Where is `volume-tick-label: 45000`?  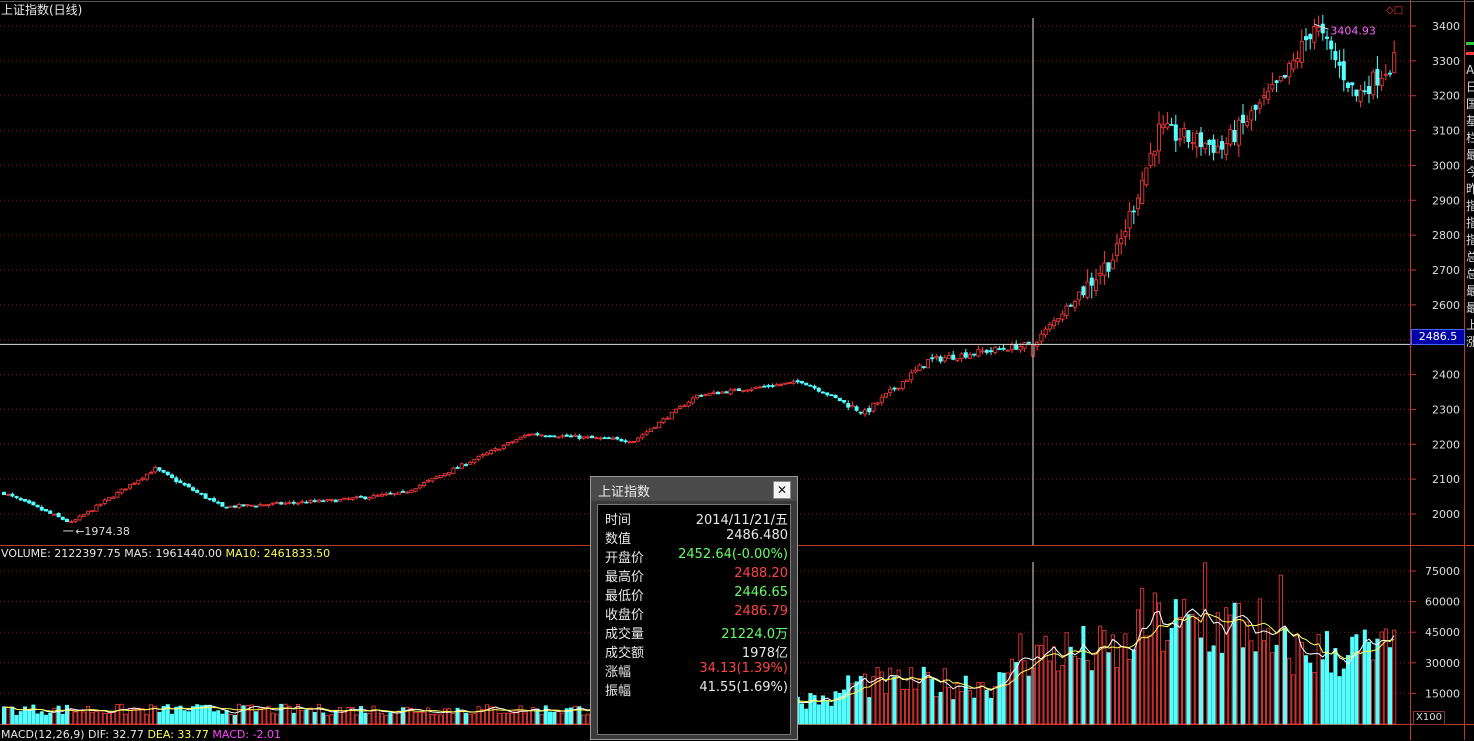
volume-tick-label: 45000 is located at coordinates (1442, 632).